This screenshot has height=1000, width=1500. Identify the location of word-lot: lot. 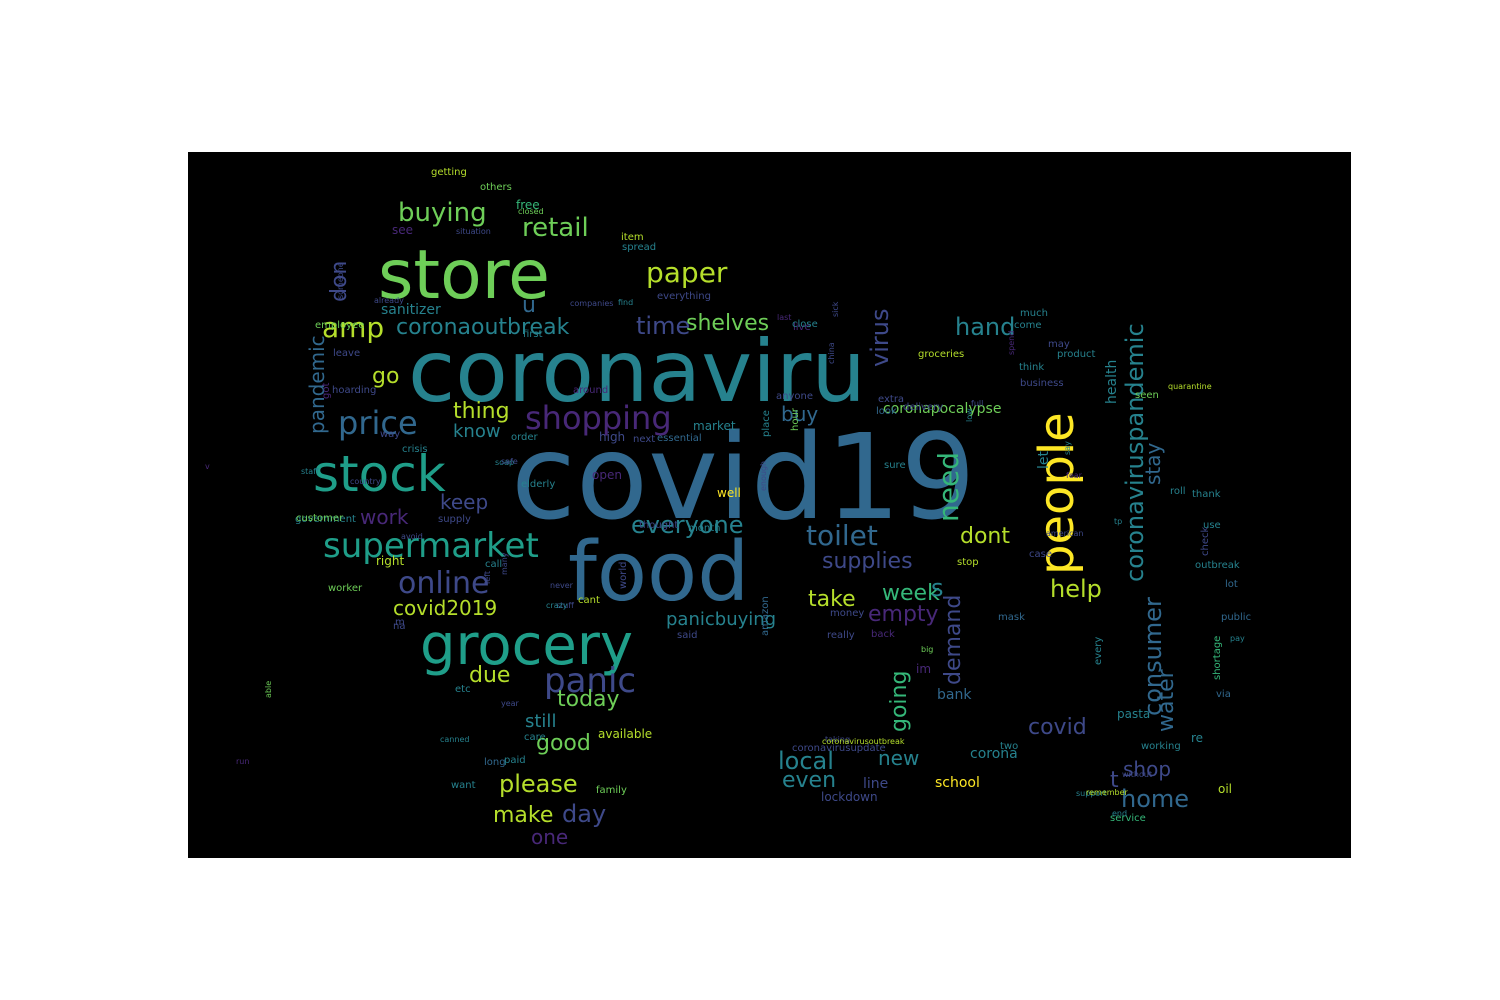
(1231, 584).